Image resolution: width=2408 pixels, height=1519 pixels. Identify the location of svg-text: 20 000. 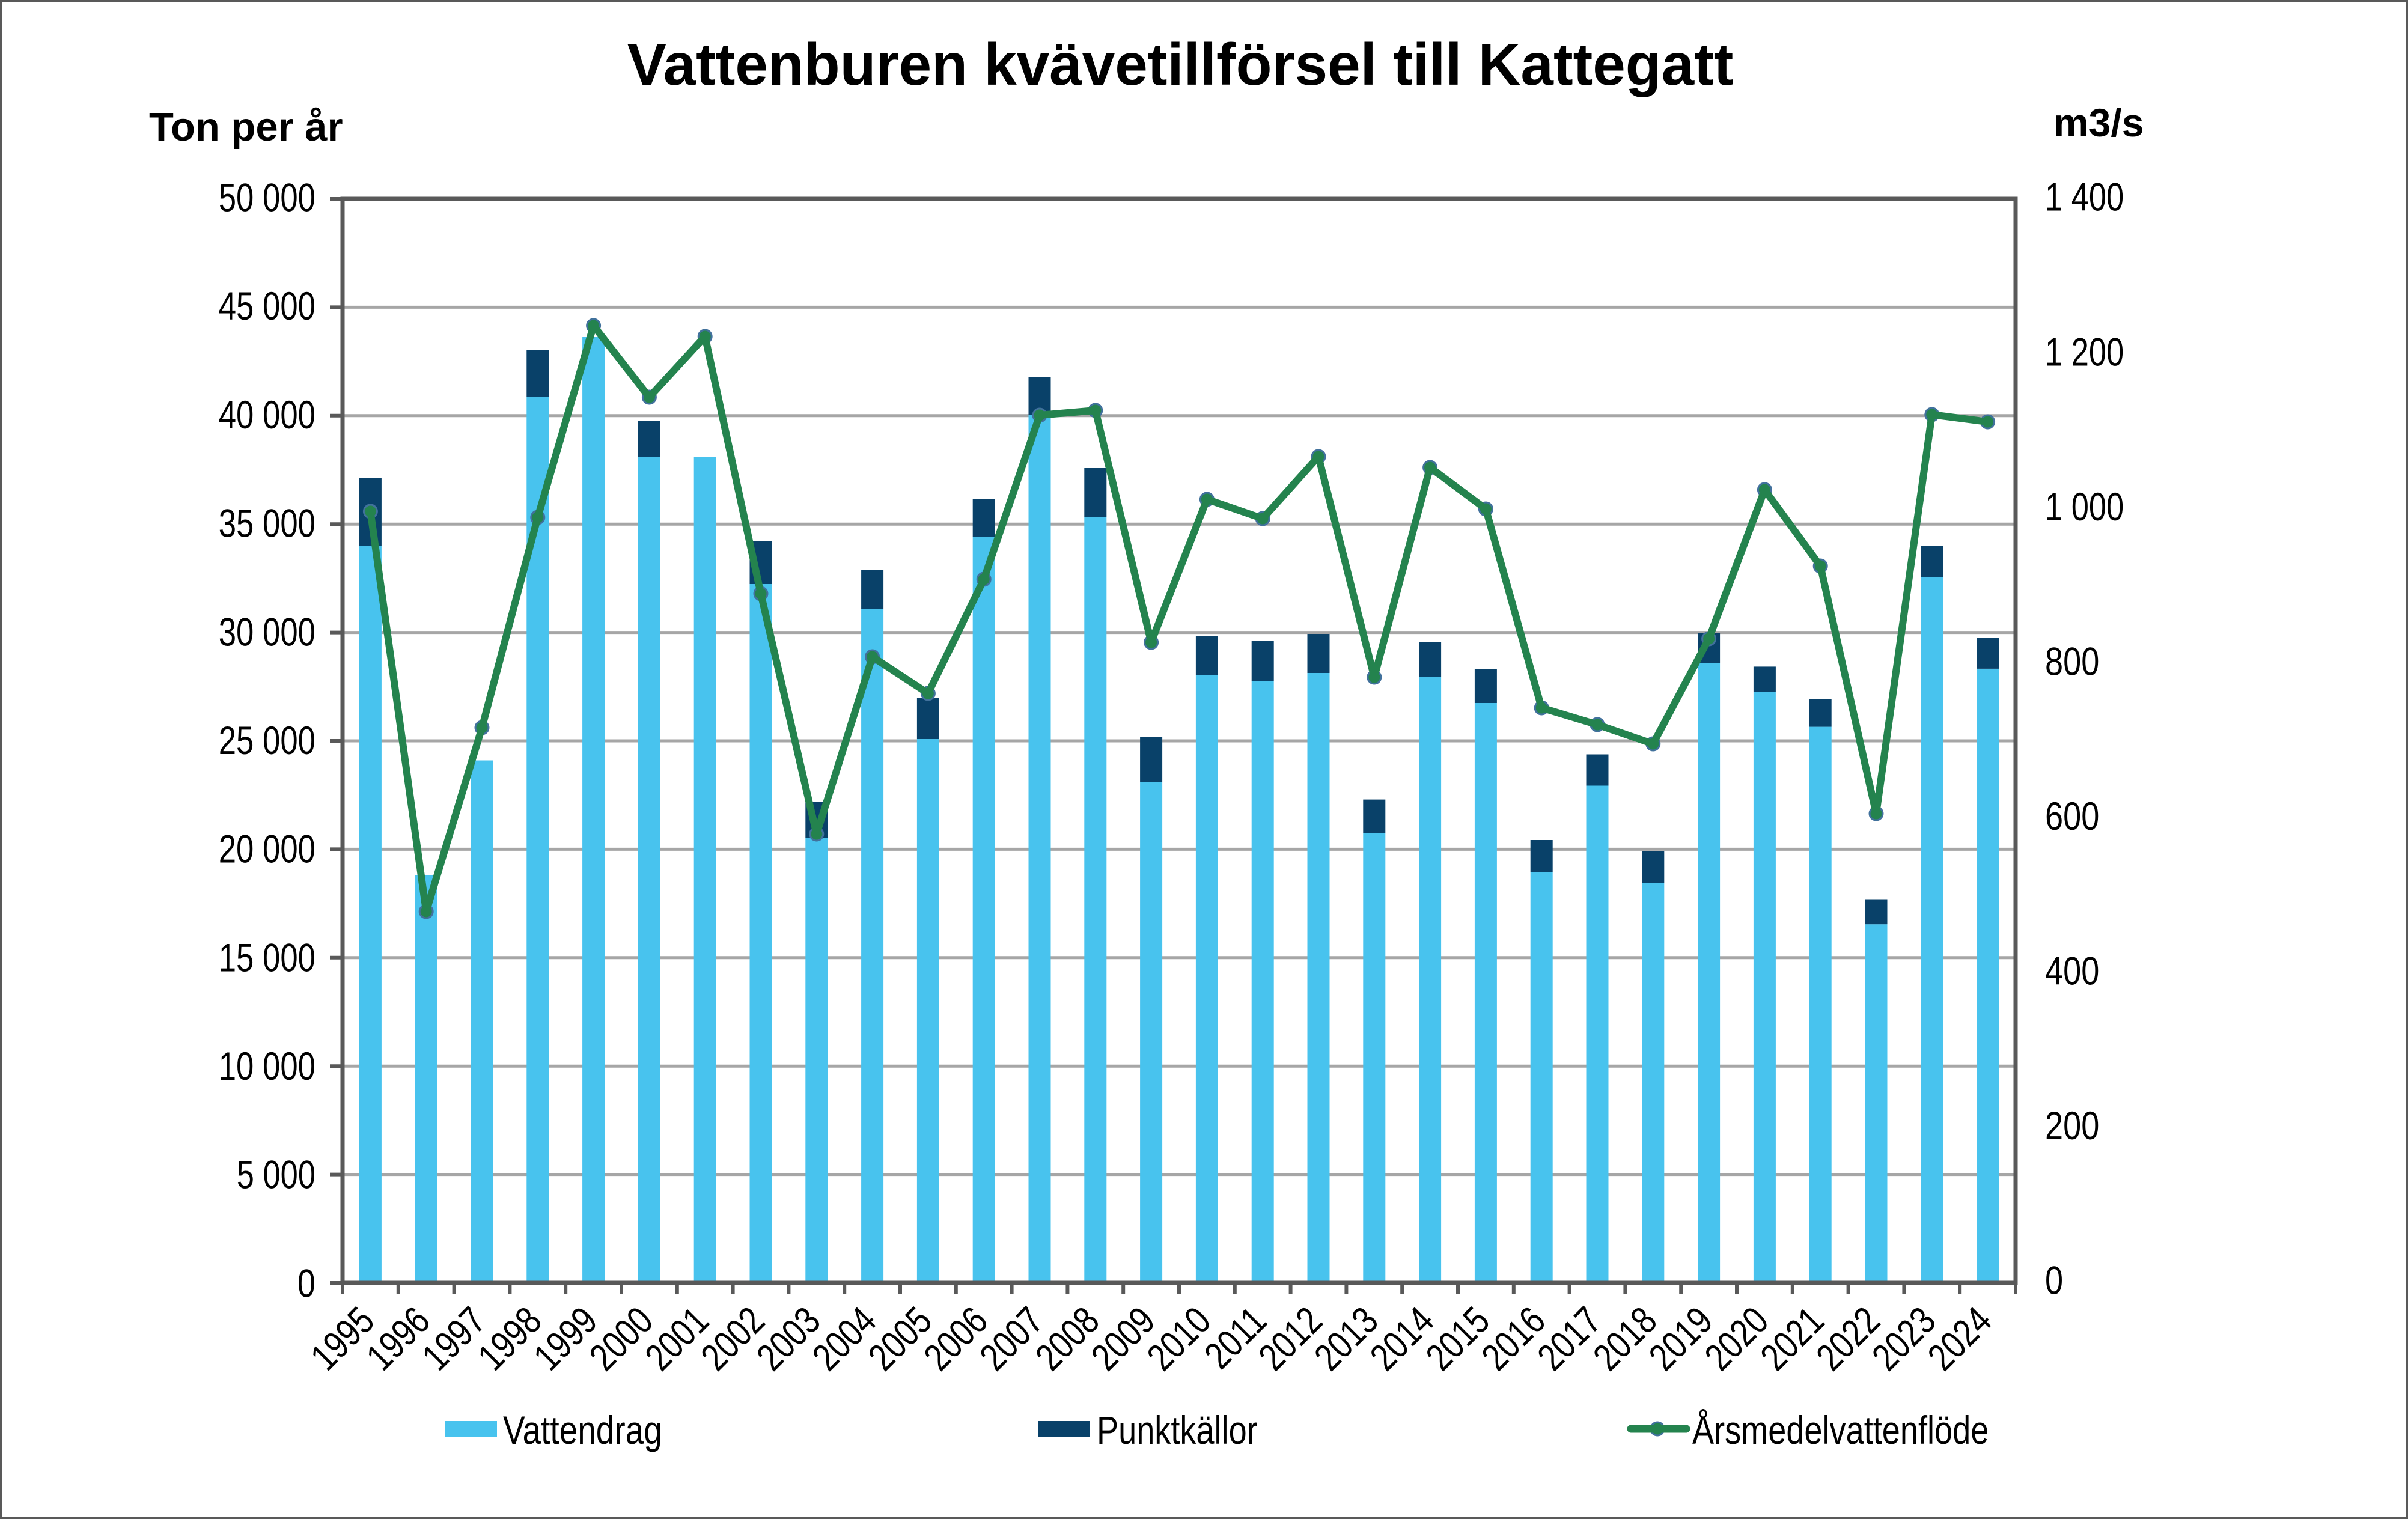
(267, 849).